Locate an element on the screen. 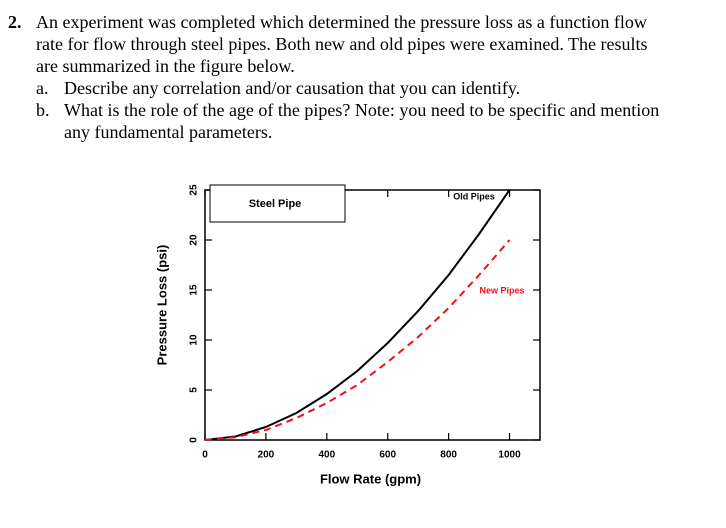 The image size is (726, 528). y-axis-title: Pressure Loss (psi) is located at coordinates (161, 305).